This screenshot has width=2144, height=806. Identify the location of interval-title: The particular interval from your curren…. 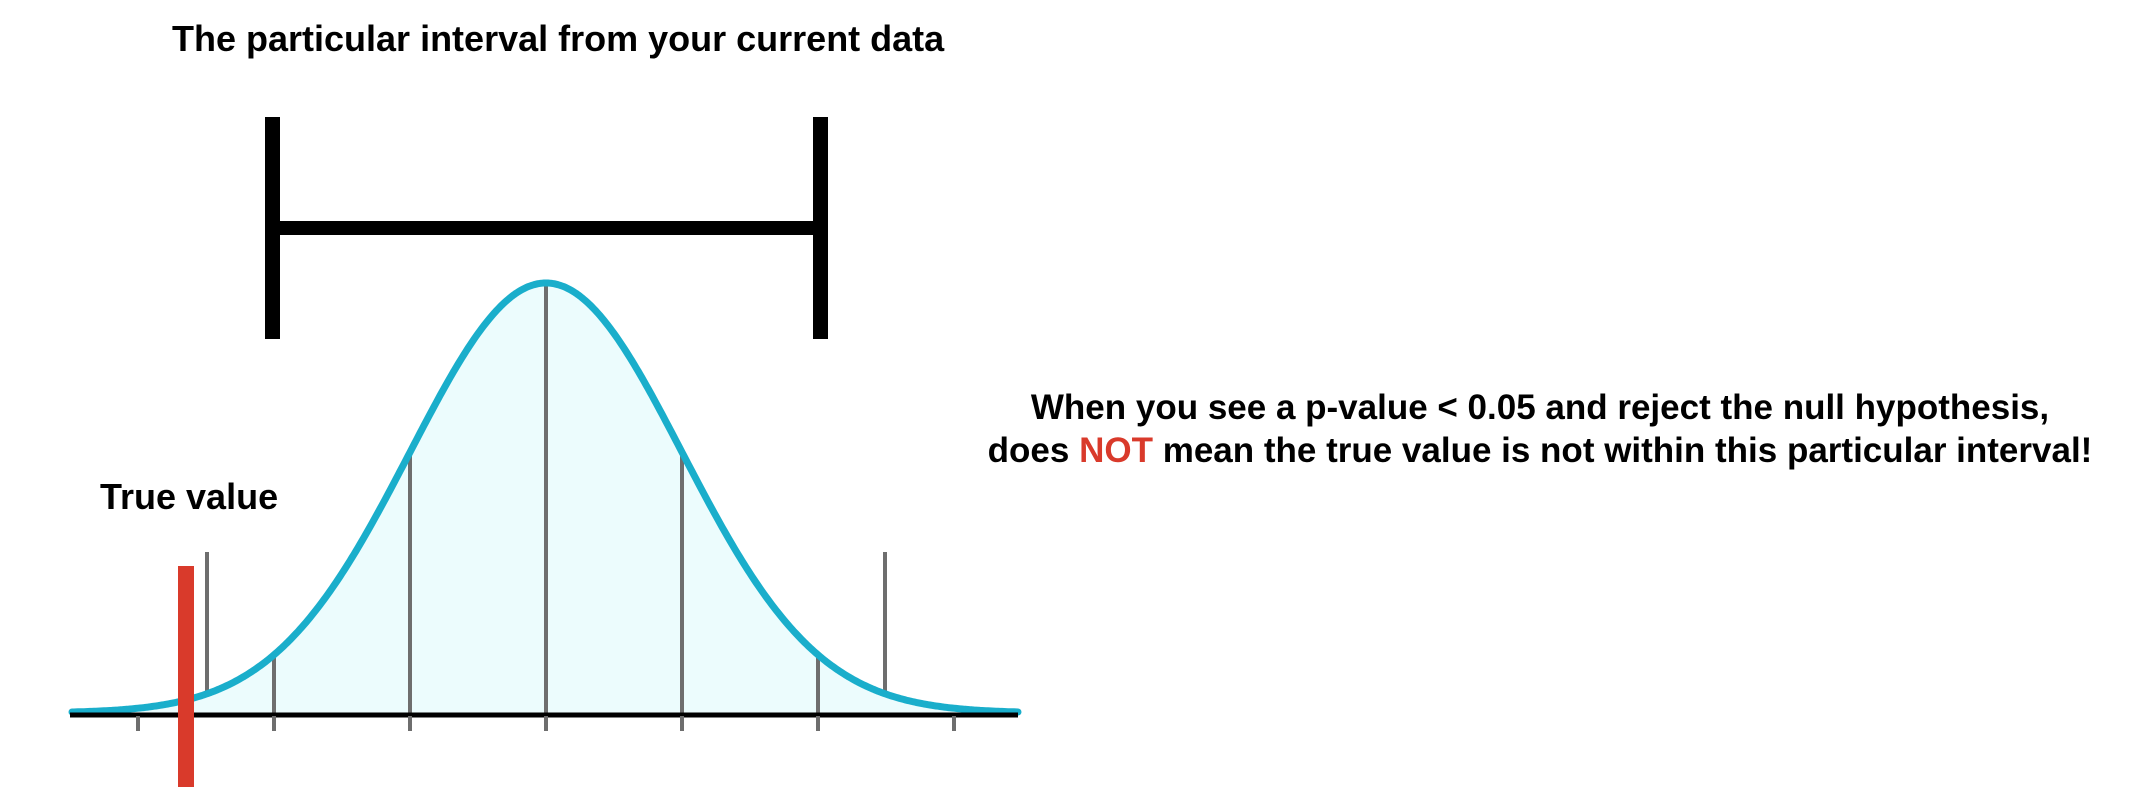
(558, 38).